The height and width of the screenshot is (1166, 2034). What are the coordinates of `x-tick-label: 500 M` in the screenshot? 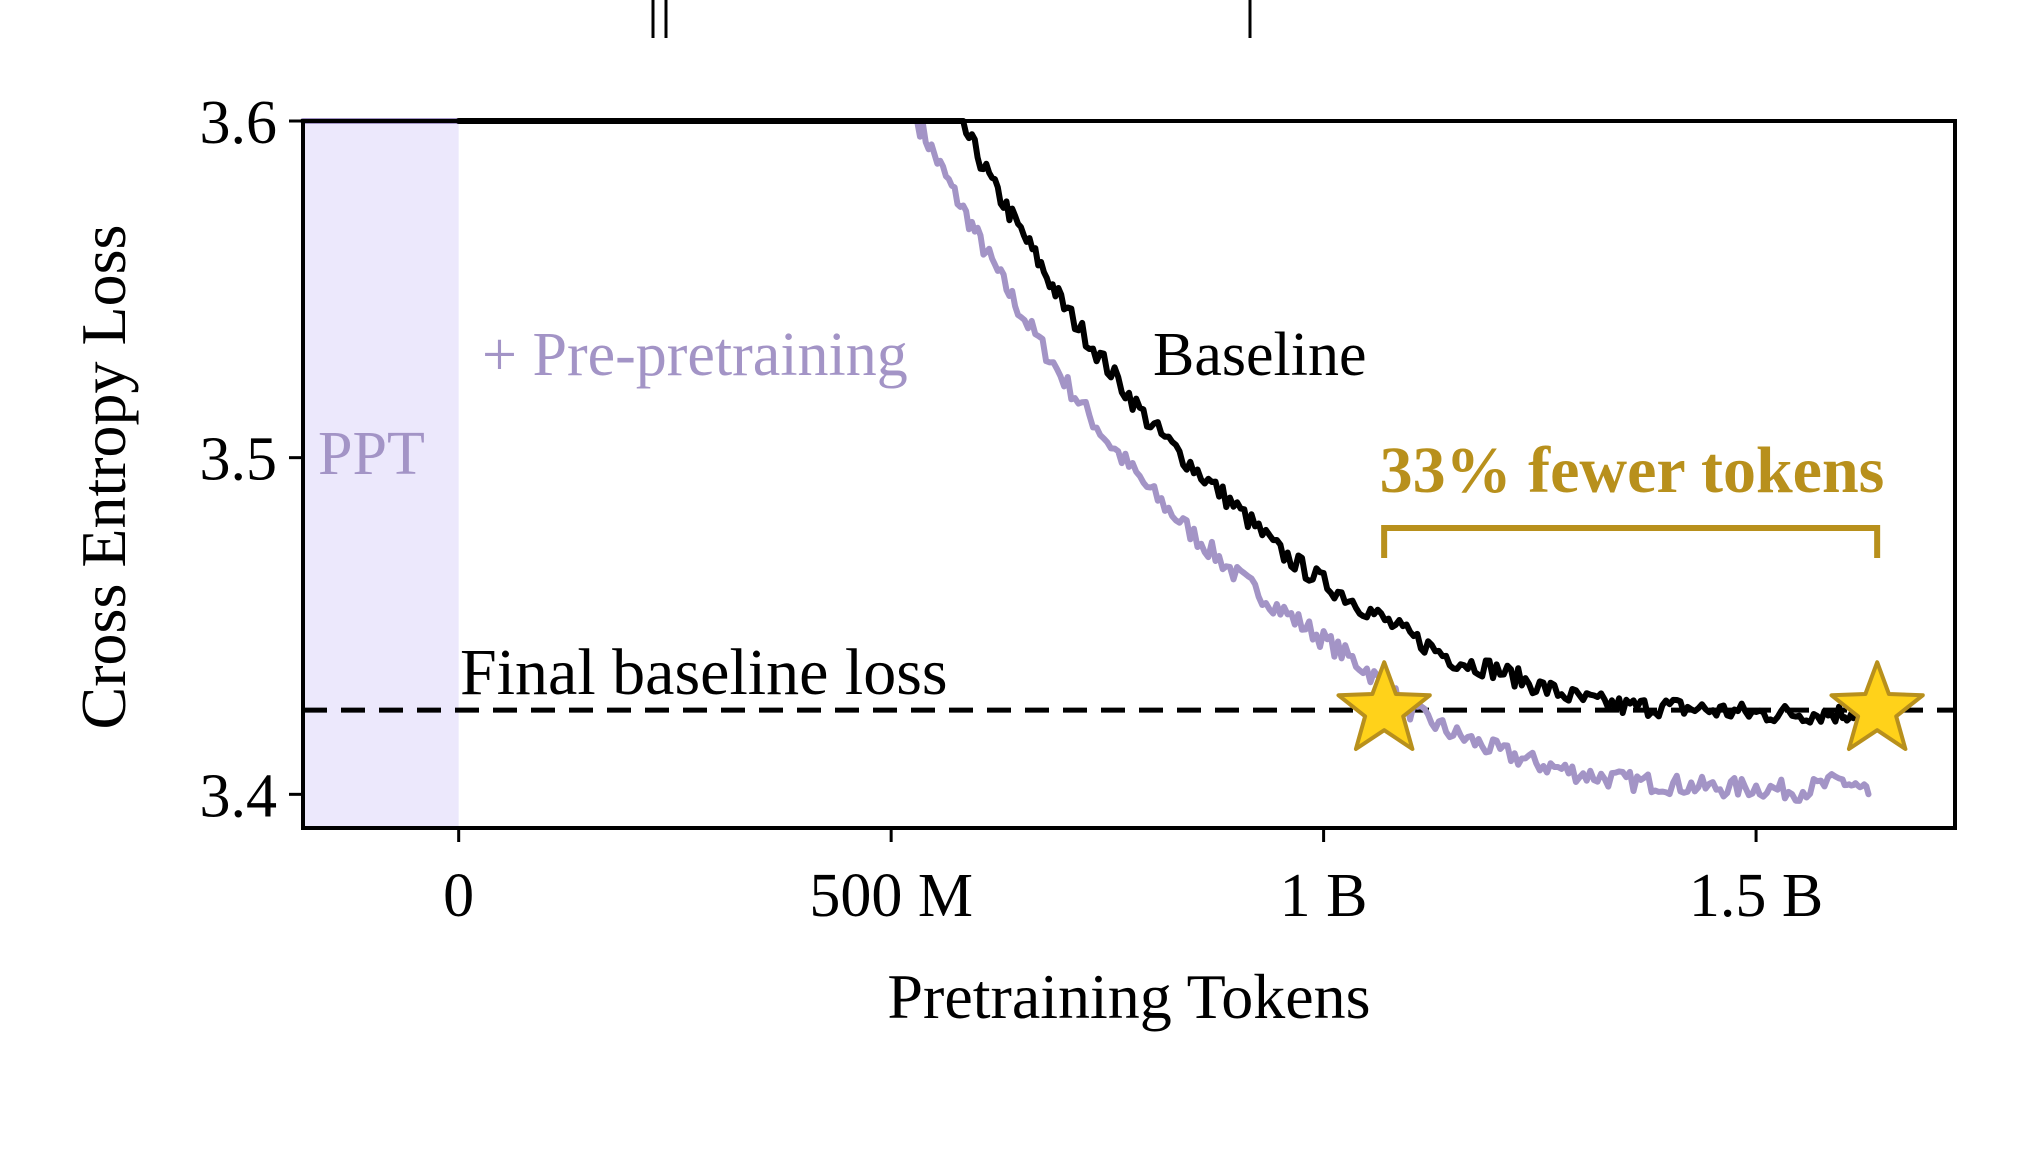 It's located at (891, 896).